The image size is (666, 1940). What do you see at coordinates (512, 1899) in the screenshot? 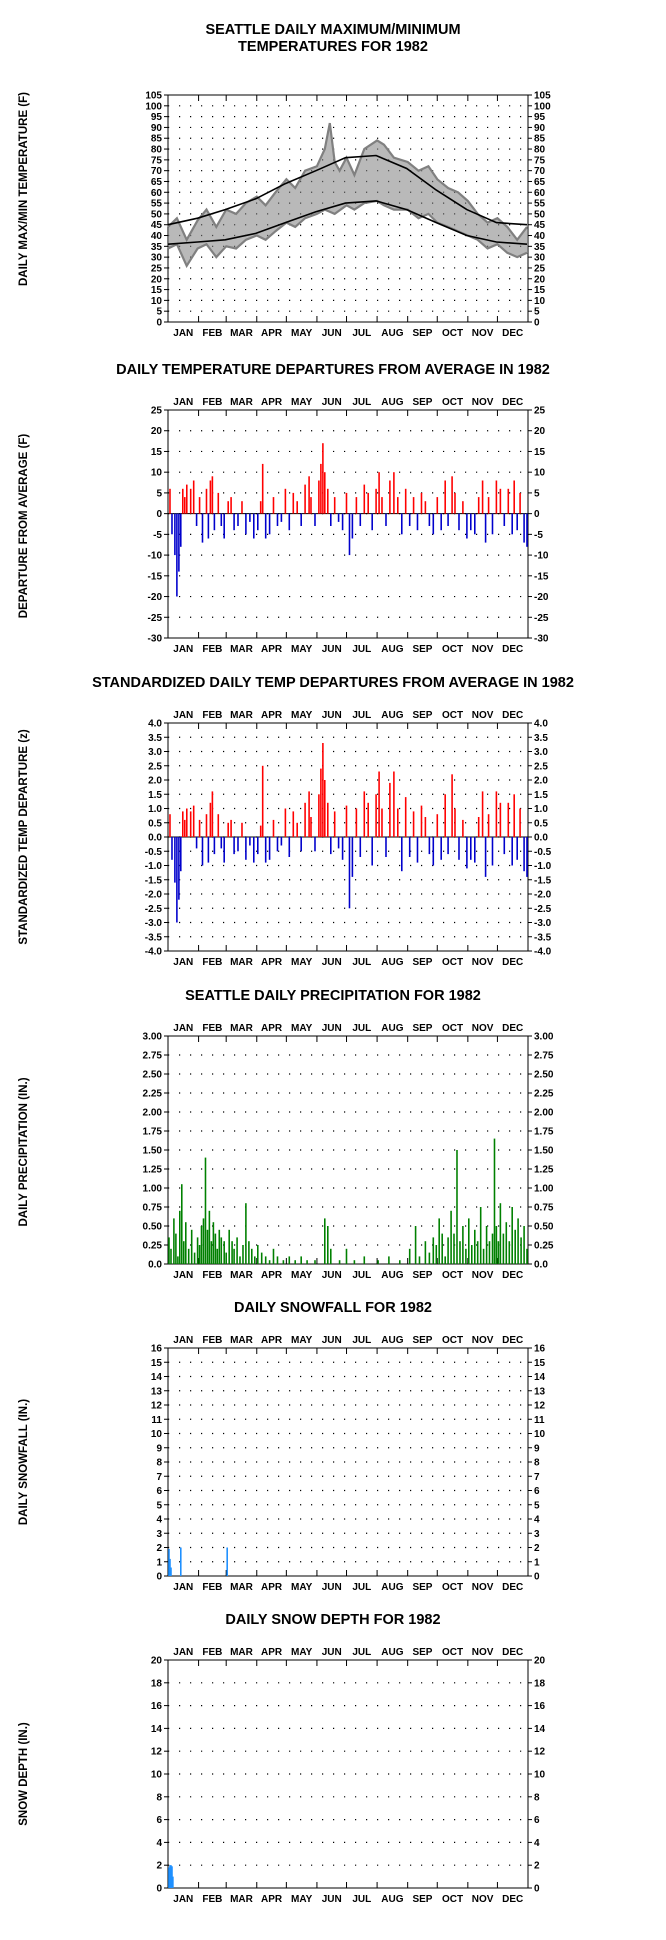
I see `depth-month-label-bottom: DEC` at bounding box center [512, 1899].